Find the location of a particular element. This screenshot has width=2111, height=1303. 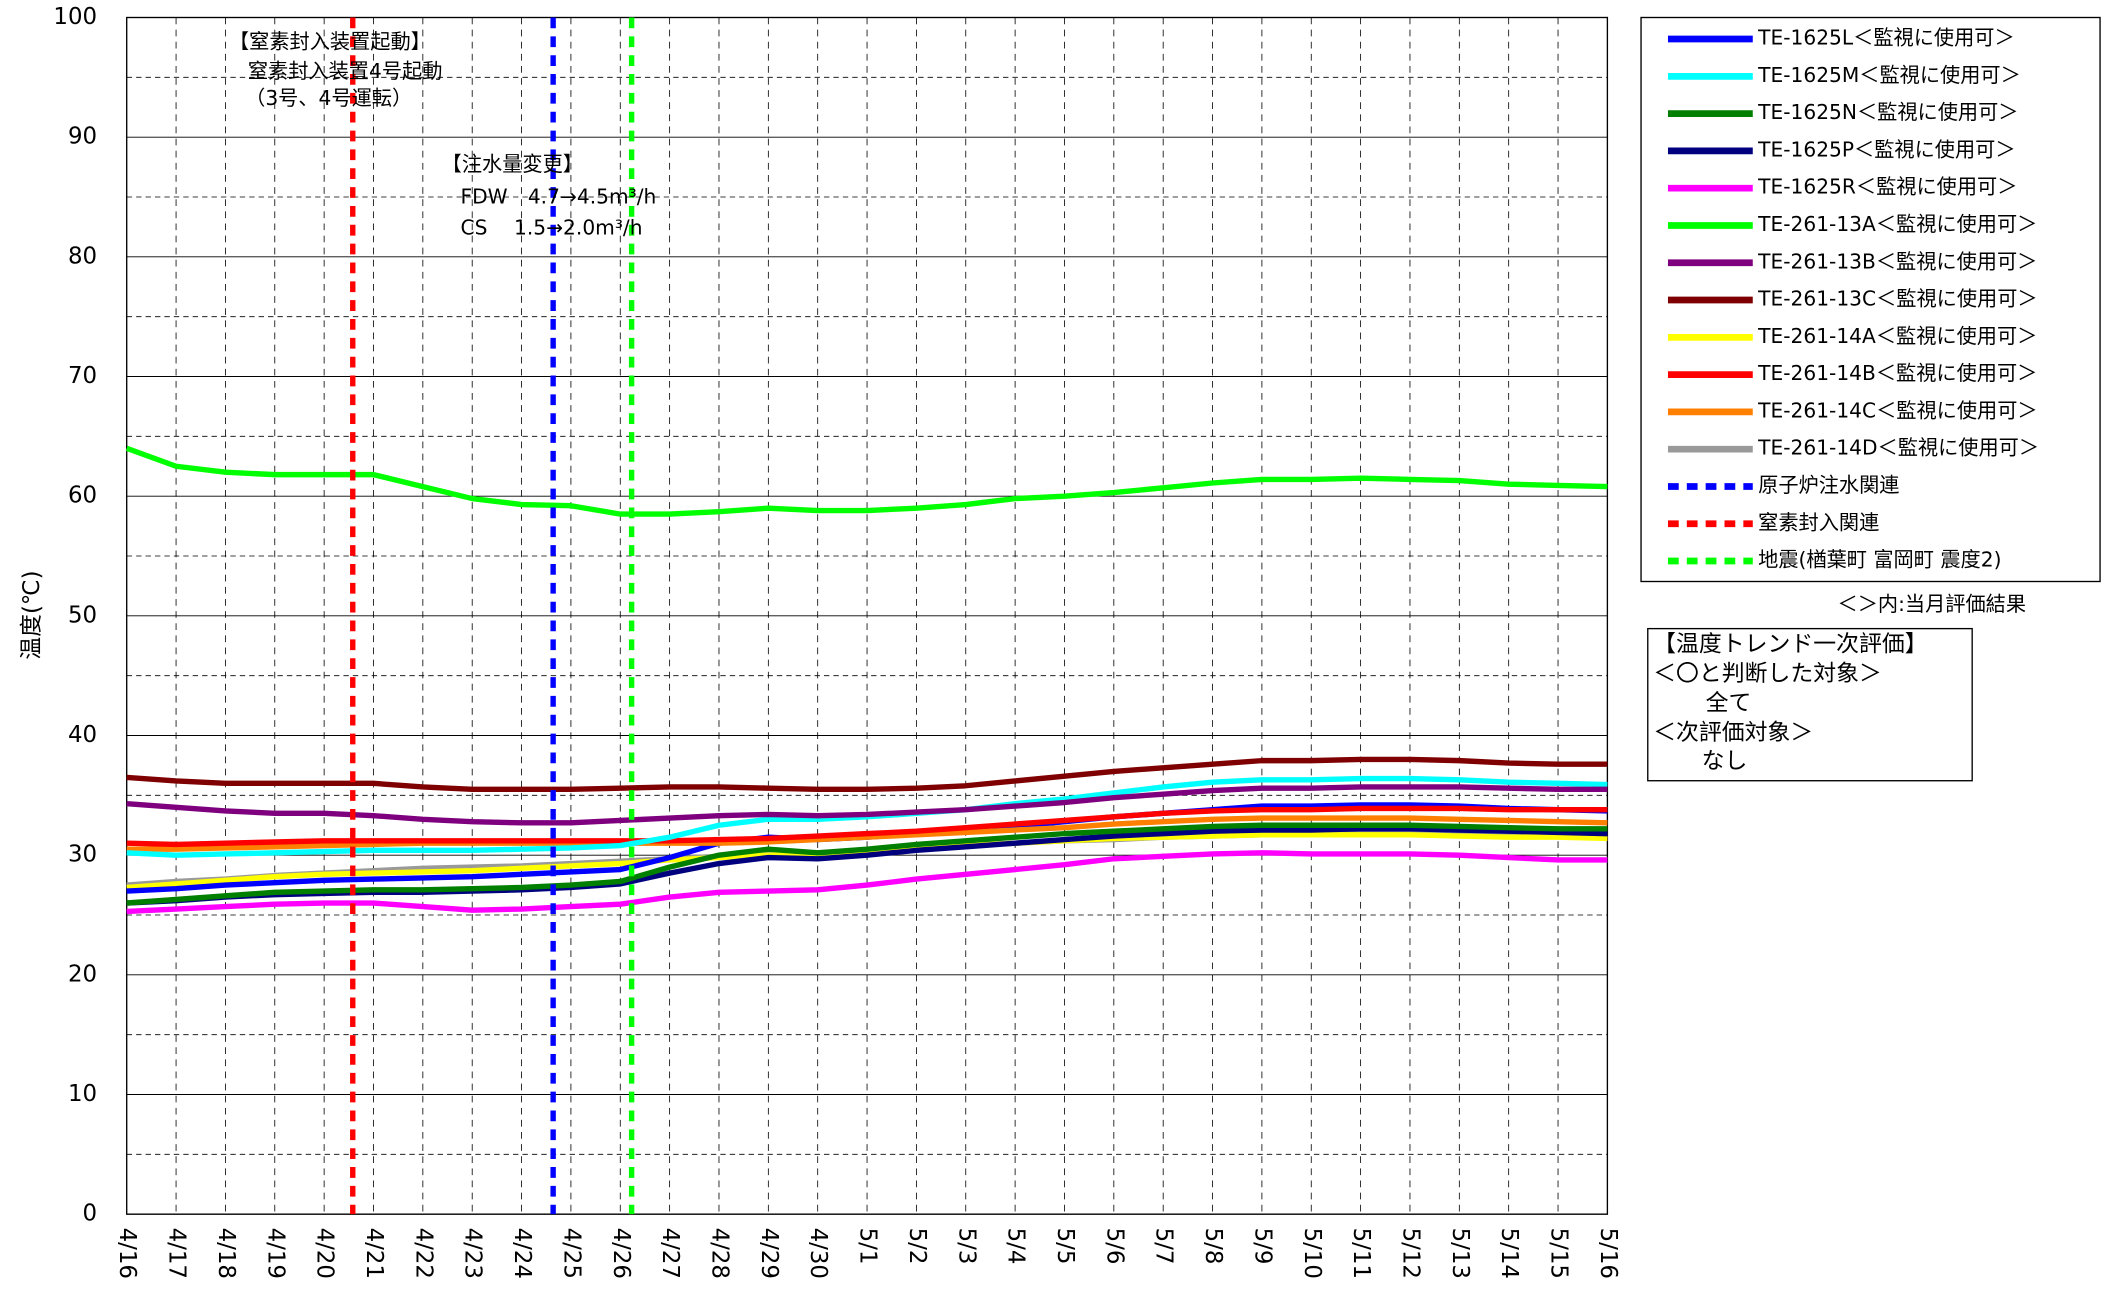

legend-label: 窒素封入関連 is located at coordinates (1818, 522).